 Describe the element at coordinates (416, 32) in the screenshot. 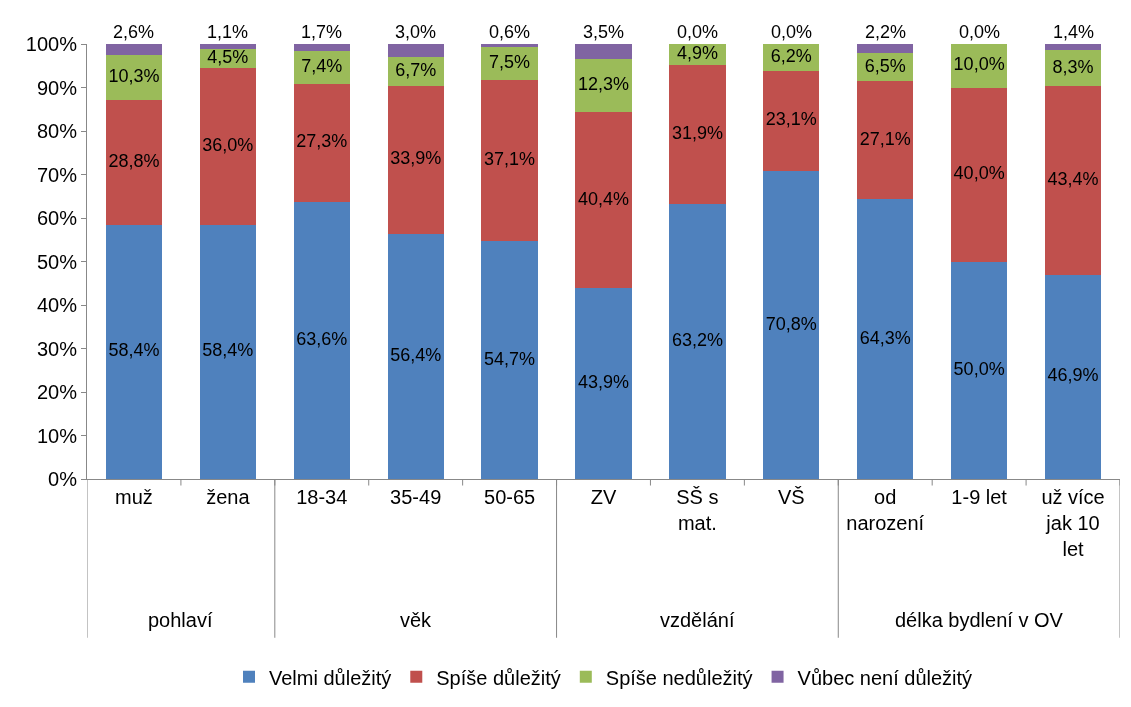

I see `data-label: 3,0%` at that location.